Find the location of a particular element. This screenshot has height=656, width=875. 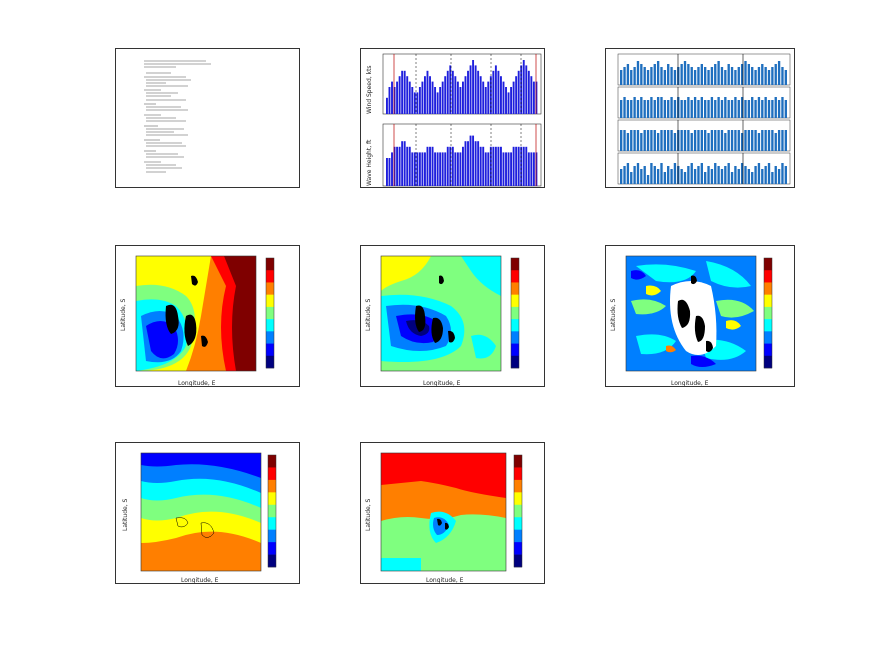

wind-wave-svg: Wind Speed, kts Wave Height, ft is located at coordinates (454, 120).